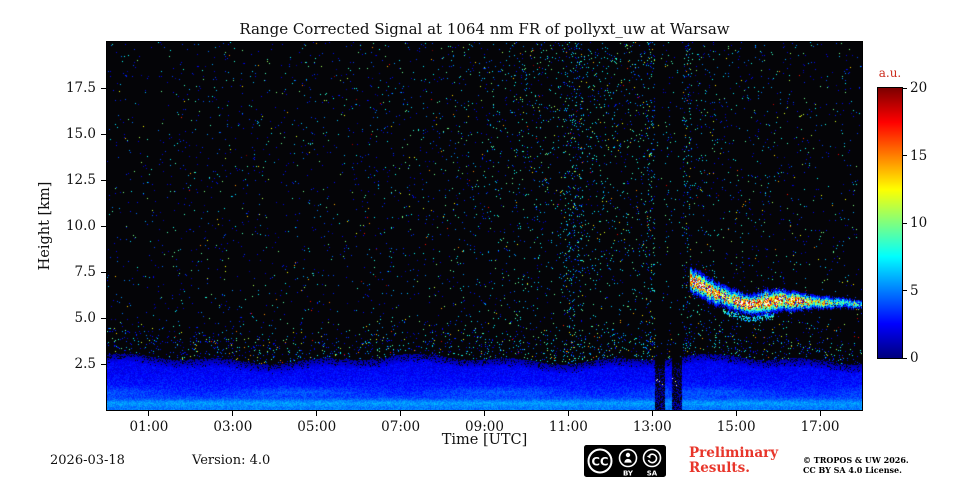 This screenshot has height=480, width=960. What do you see at coordinates (628, 463) in the screenshot?
I see `by-person-icon: BY` at bounding box center [628, 463].